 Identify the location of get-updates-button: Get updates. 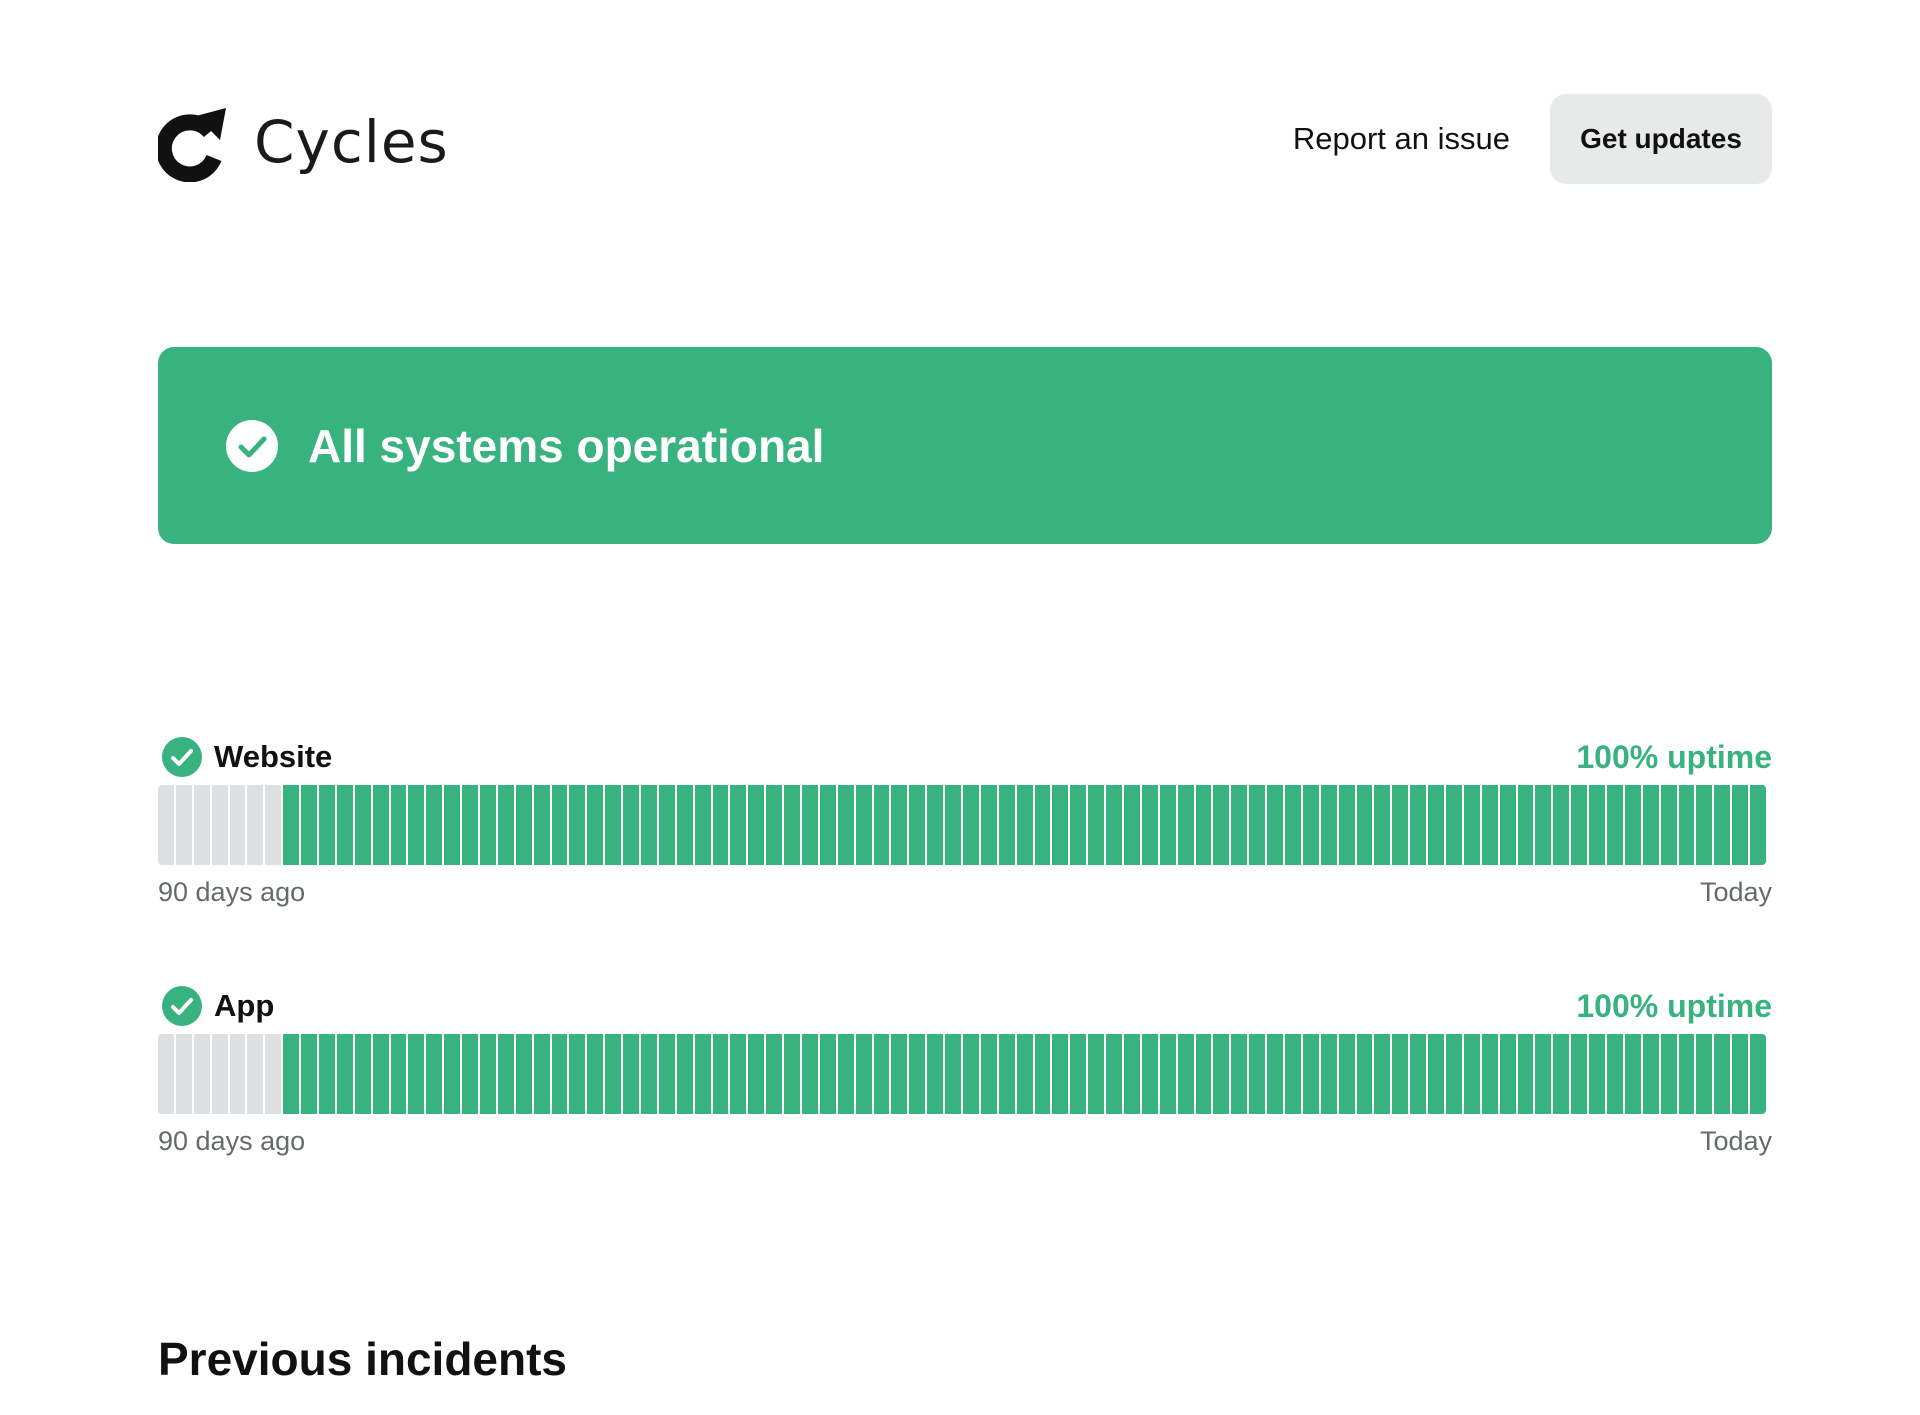
(1661, 139).